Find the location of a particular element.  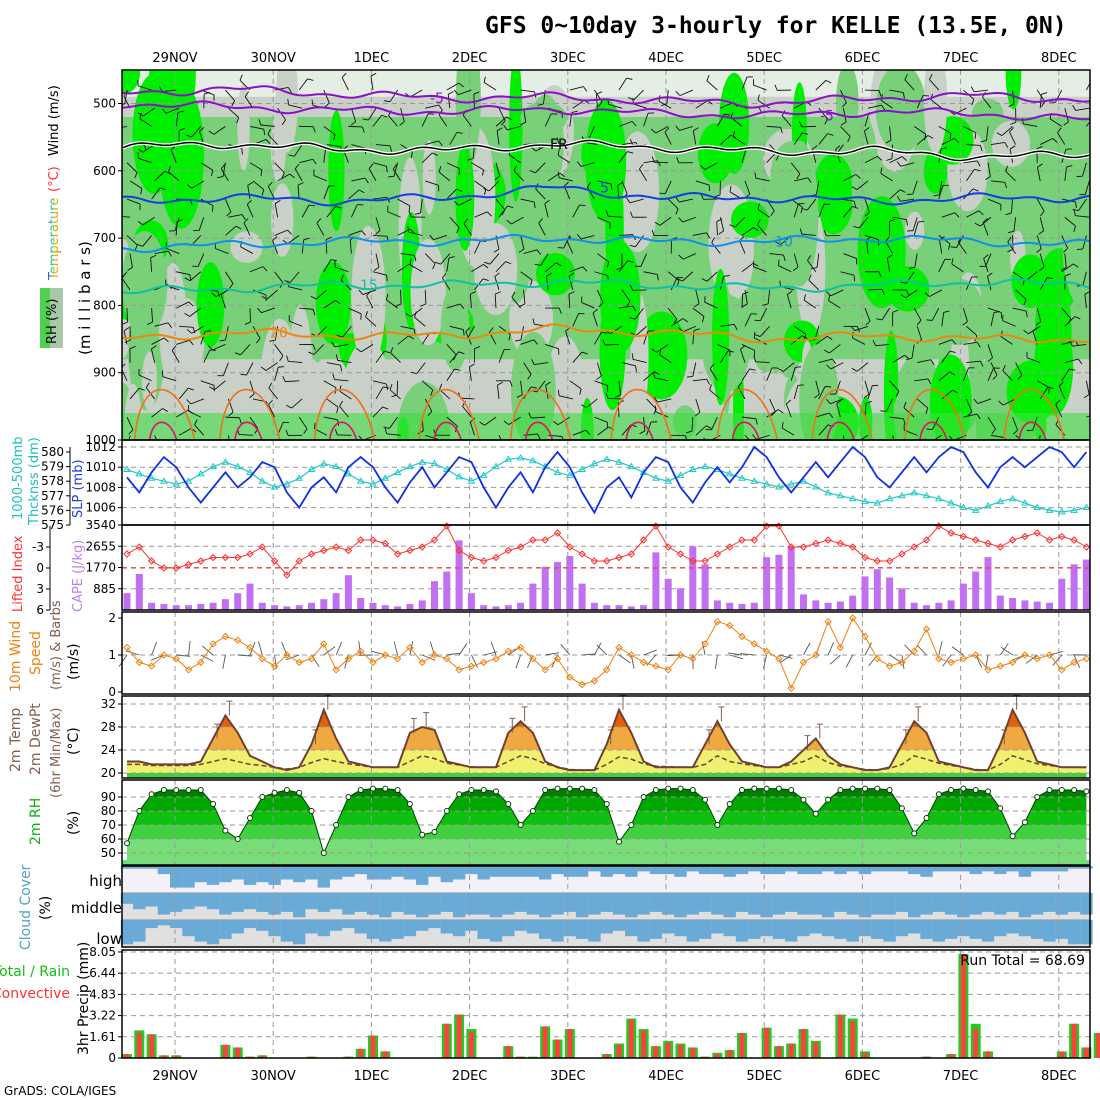

day-label-bottom: 2DEC is located at coordinates (470, 1076).